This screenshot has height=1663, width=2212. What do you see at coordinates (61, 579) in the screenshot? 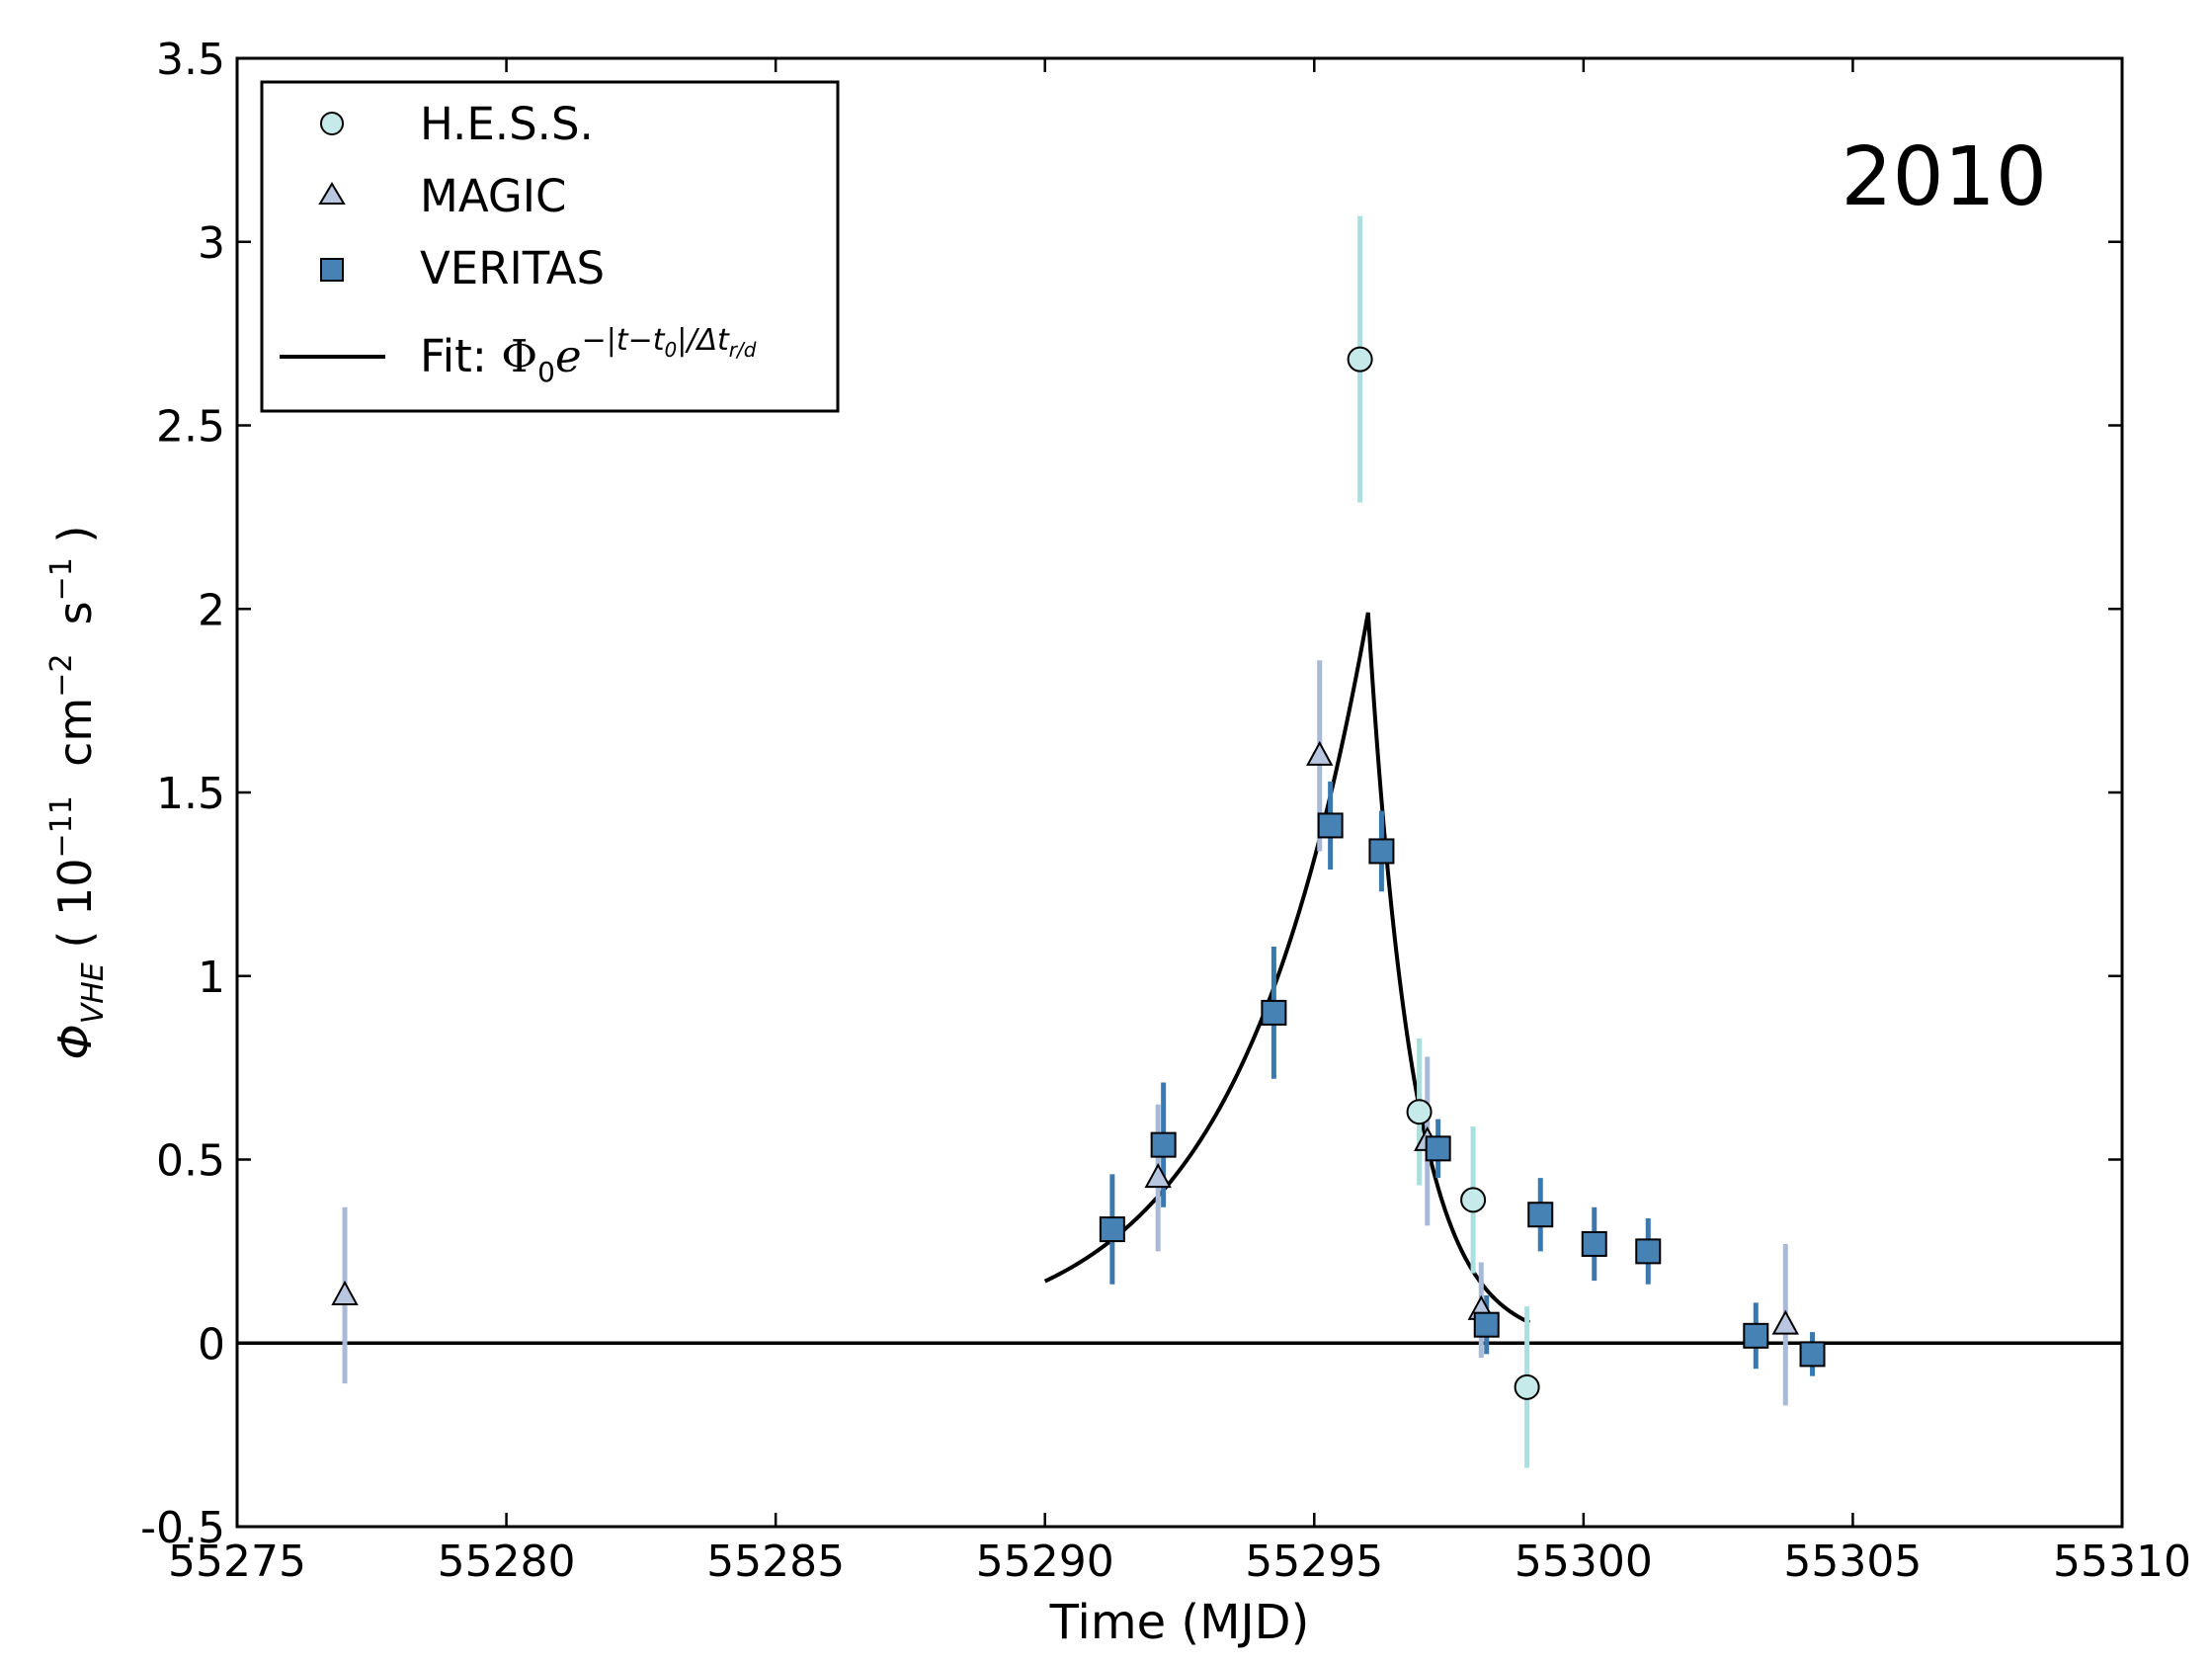
I see `ylabel-exp3: −1` at bounding box center [61, 579].